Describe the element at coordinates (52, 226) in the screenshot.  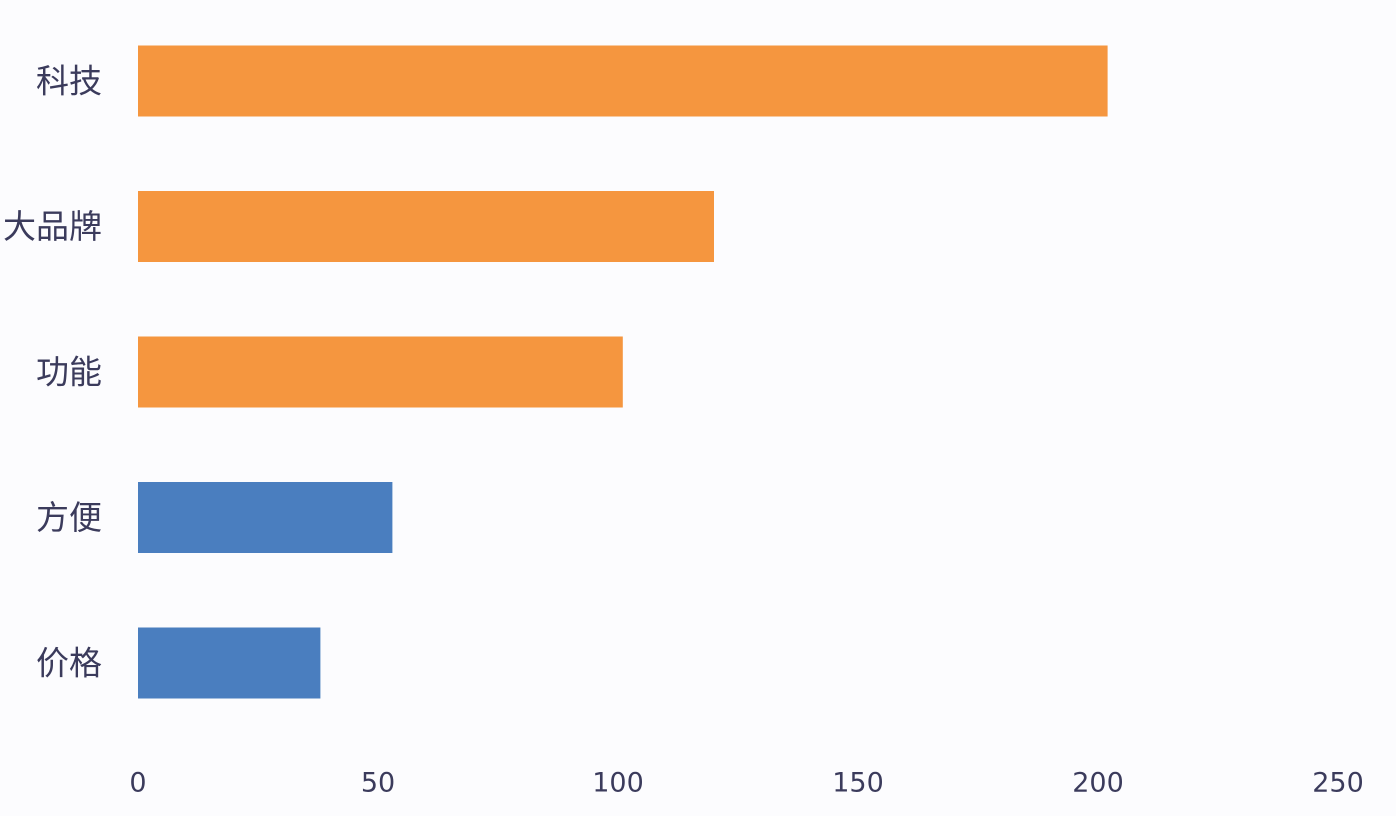
I see `category-label: 大品牌` at that location.